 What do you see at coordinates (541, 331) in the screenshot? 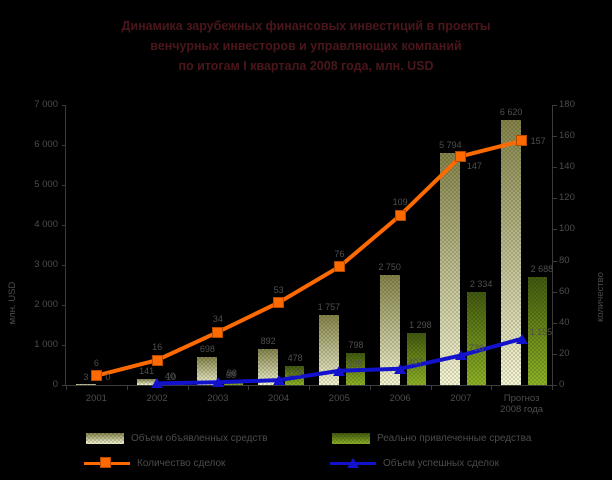
I see `successful-deals-label: 1 155` at bounding box center [541, 331].